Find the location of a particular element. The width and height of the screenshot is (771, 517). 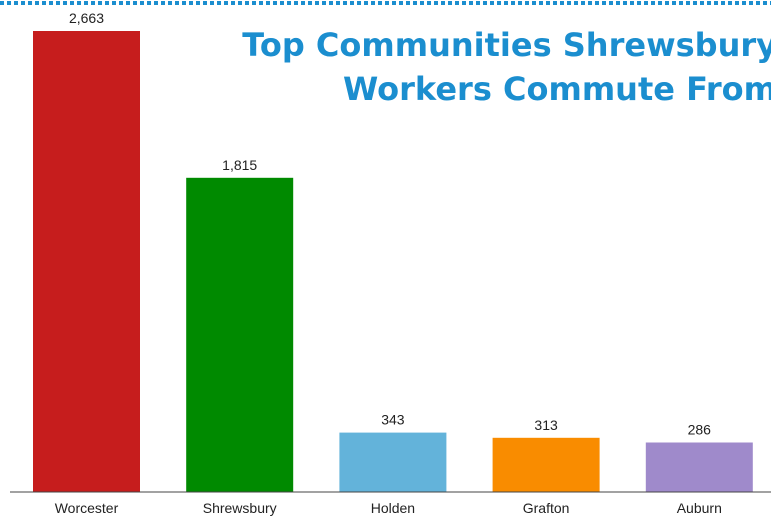

bar-auburn is located at coordinates (699, 467).